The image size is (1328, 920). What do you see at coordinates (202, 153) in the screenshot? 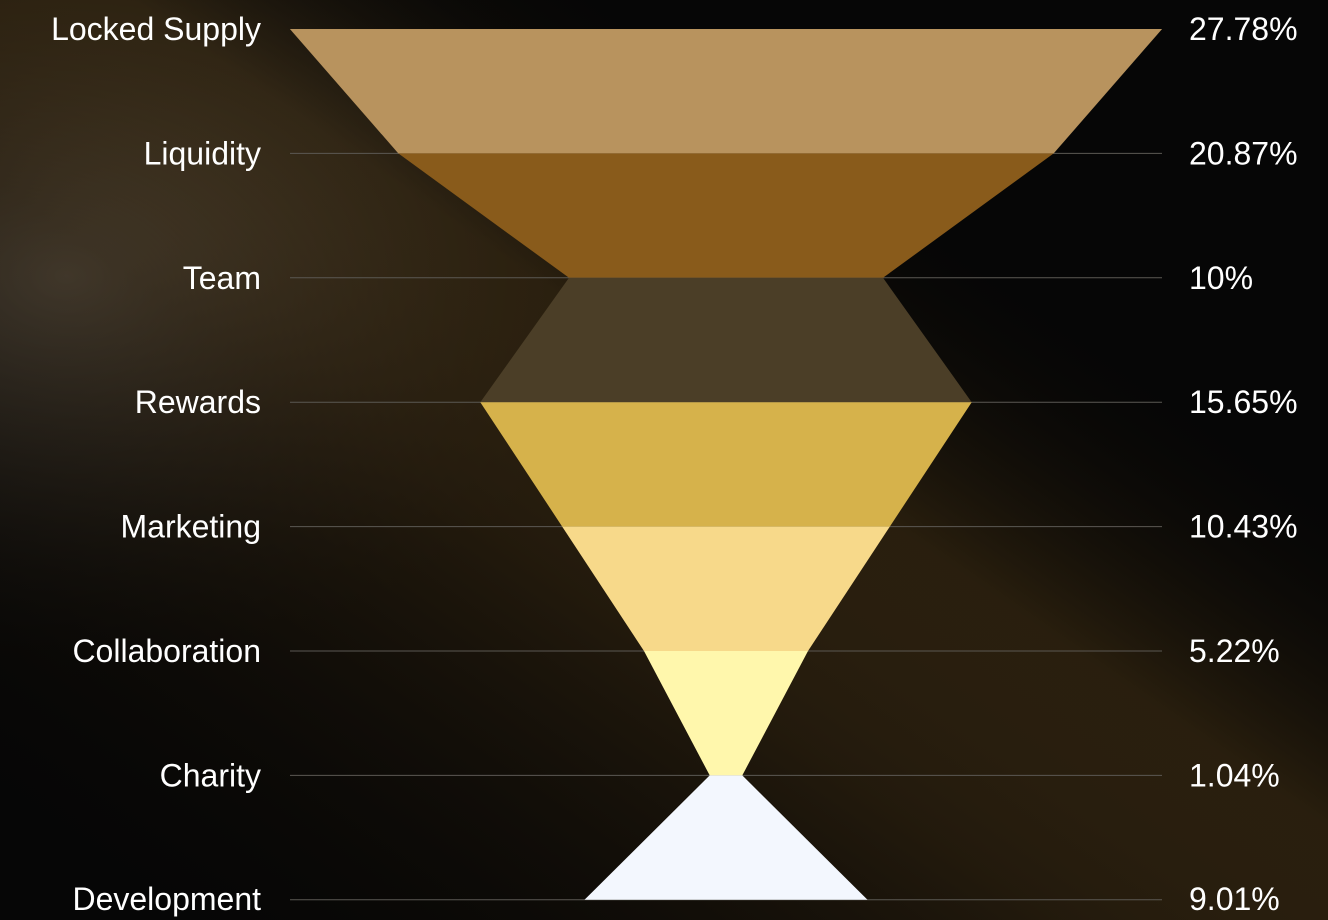
I see `category-label: Liquidity` at bounding box center [202, 153].